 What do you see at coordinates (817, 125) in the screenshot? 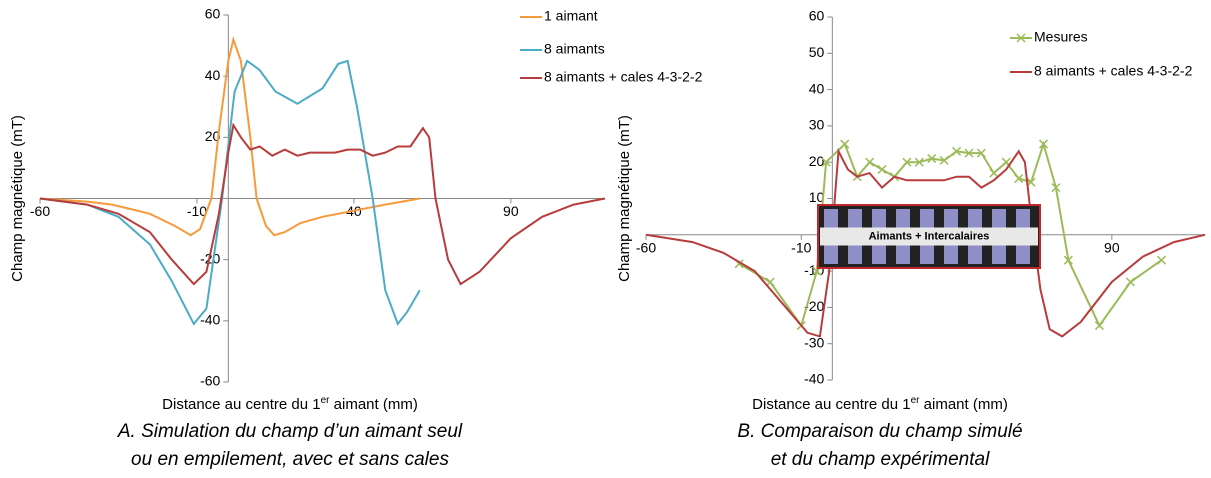
I see `y-tick-label: 30` at bounding box center [817, 125].